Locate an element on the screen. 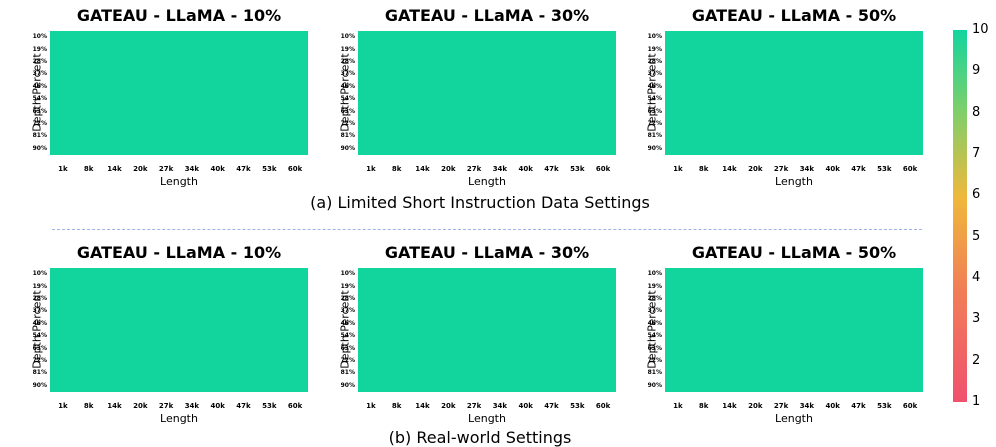 This screenshot has height=447, width=996. y-tick-label: 54% is located at coordinates (347, 99).